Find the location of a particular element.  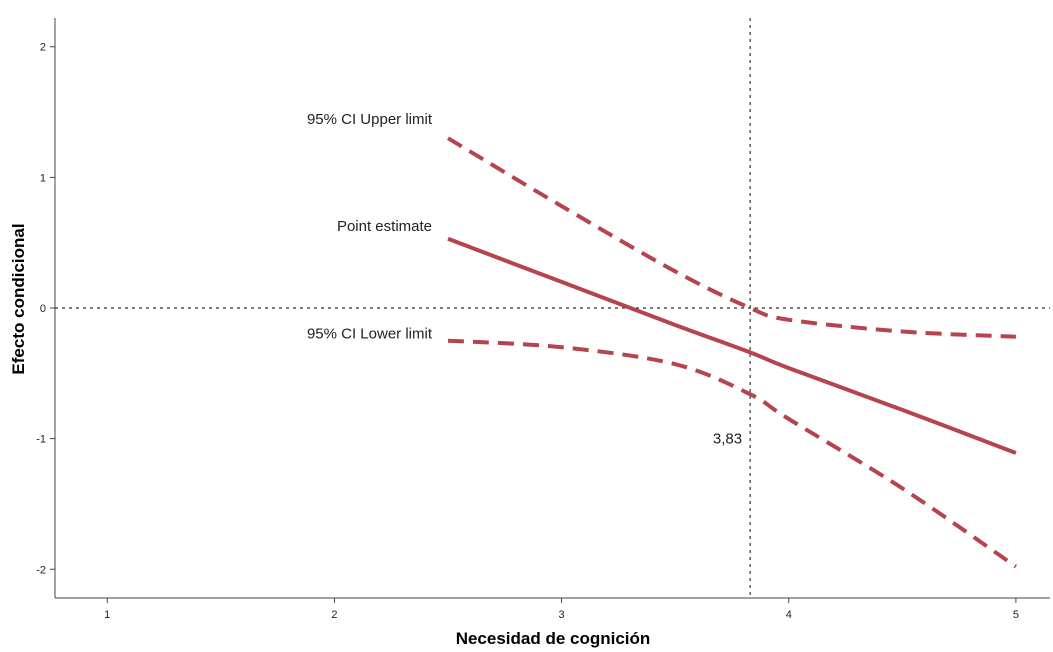

y-tick-label: -1 is located at coordinates (41, 440).